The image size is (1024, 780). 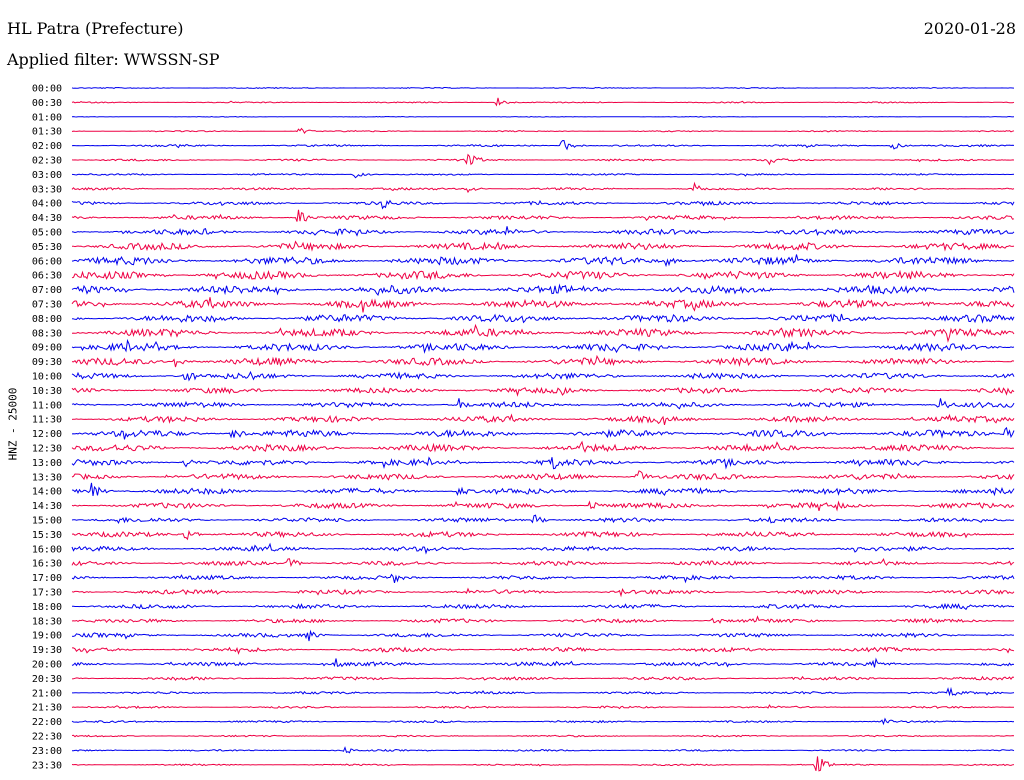 What do you see at coordinates (47, 679) in the screenshot?
I see `row-time-label: 20:30` at bounding box center [47, 679].